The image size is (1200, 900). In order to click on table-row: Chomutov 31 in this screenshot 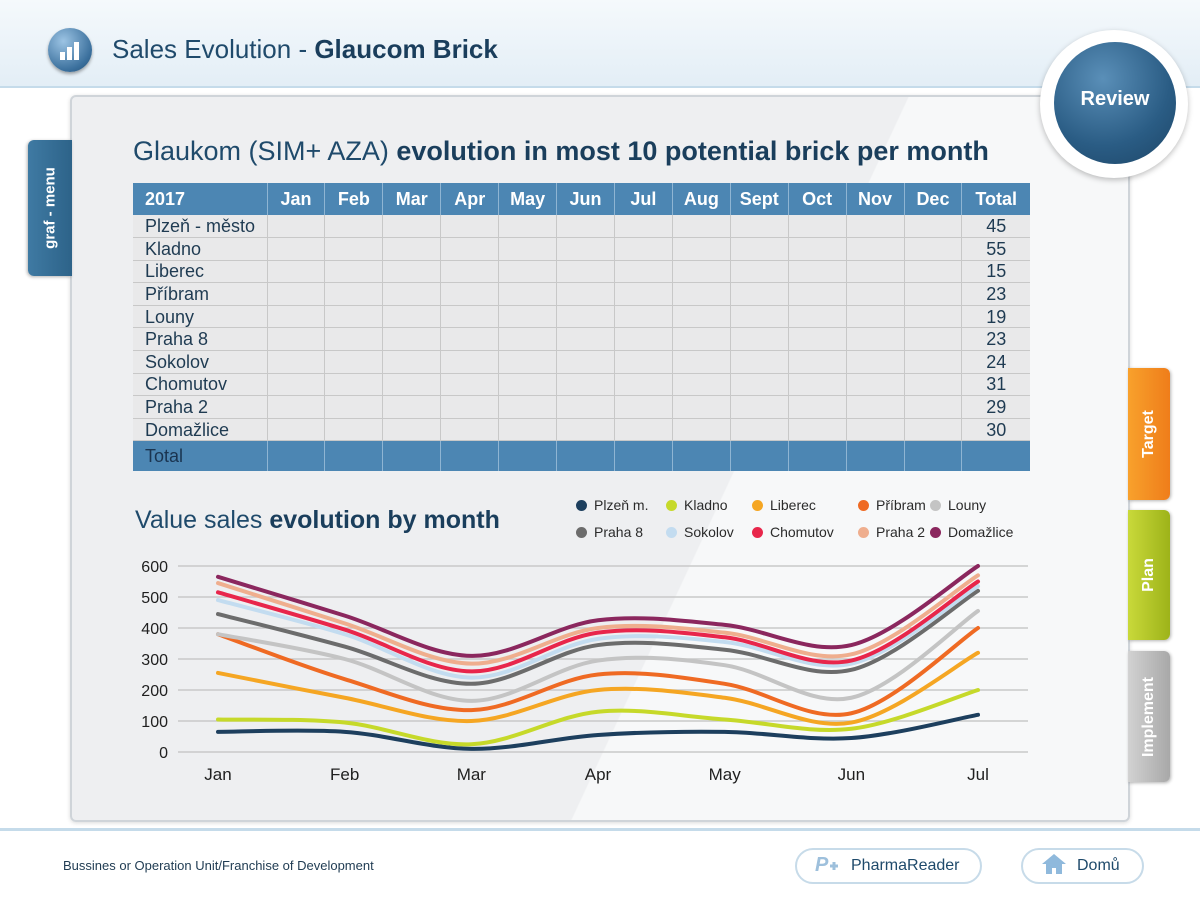, I will do `click(581, 385)`.